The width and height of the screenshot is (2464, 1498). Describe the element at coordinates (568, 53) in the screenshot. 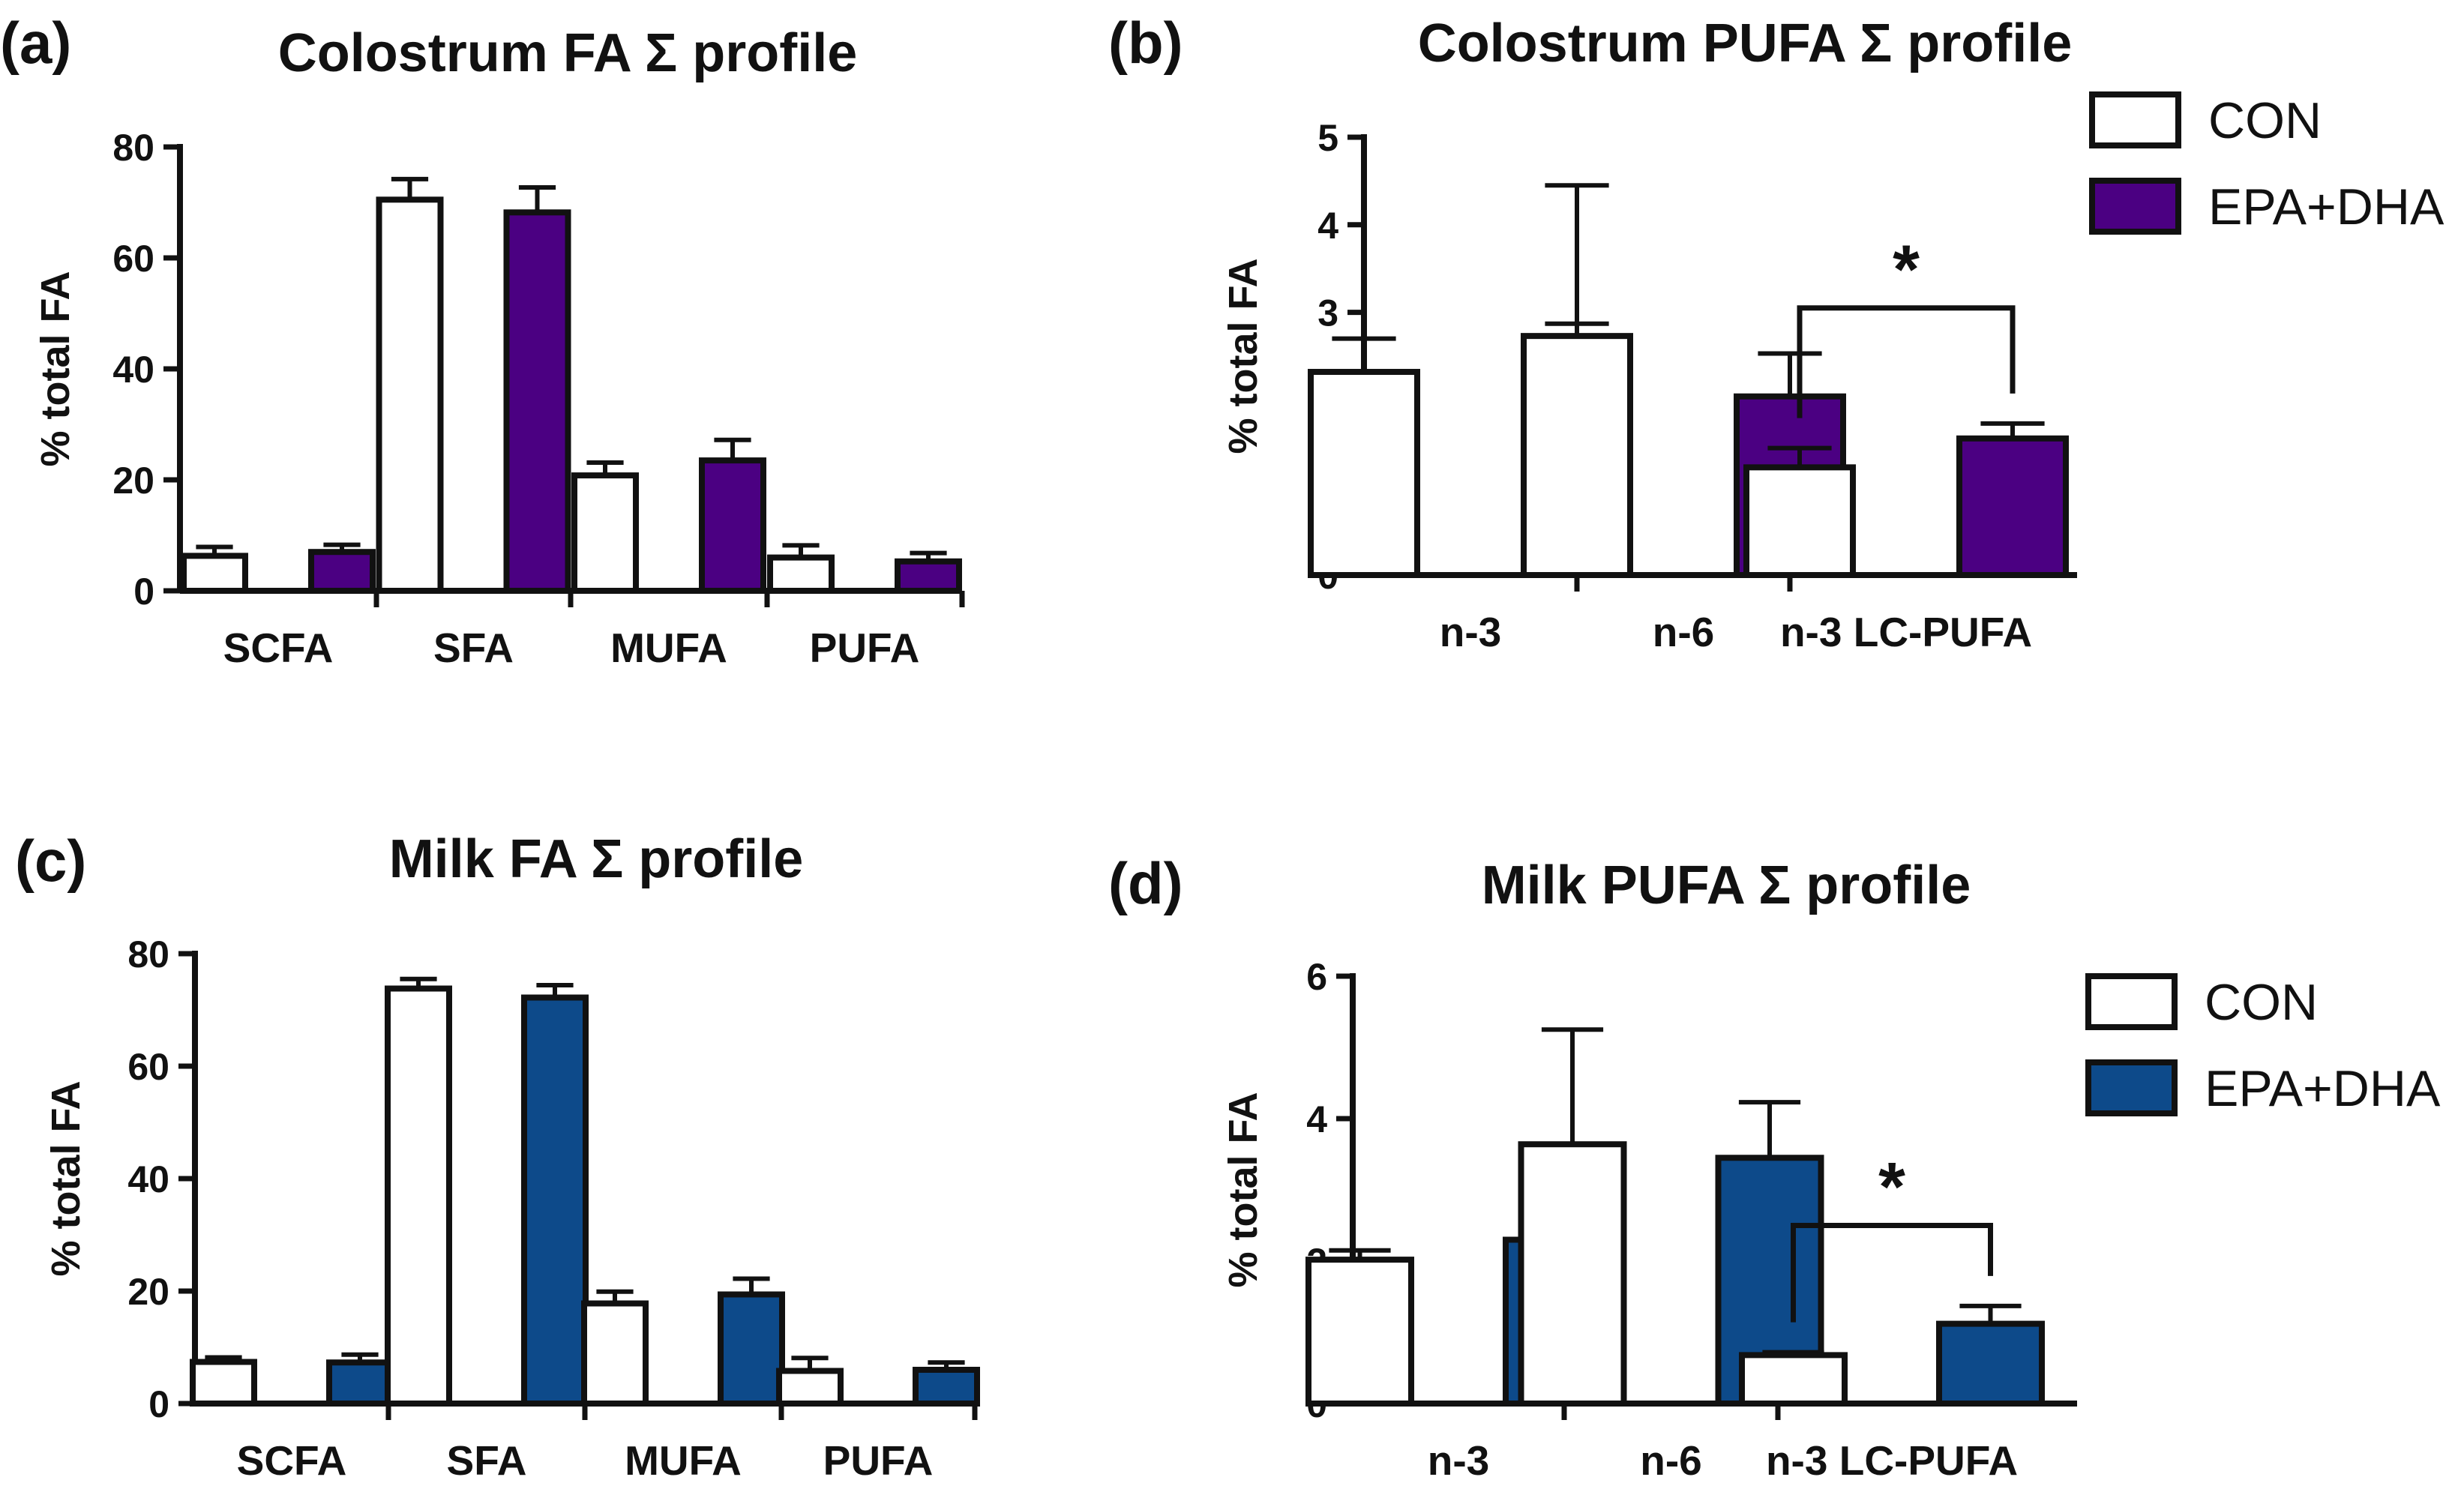

I see `chart-title: Colostrum FA Σ profile` at that location.